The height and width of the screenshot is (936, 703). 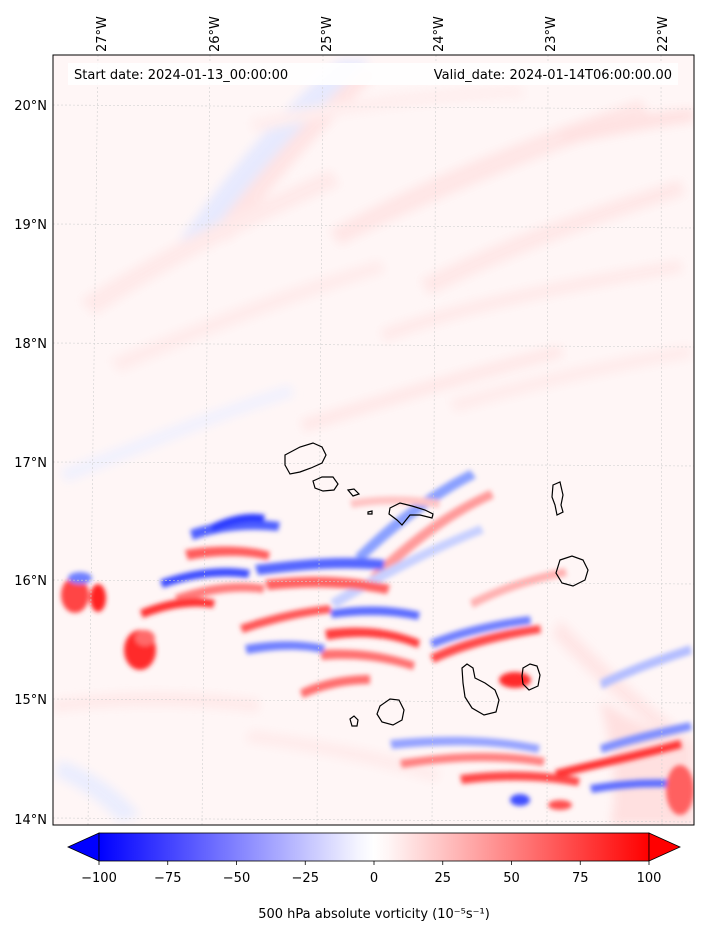 I want to click on island-branco, so click(x=370, y=512).